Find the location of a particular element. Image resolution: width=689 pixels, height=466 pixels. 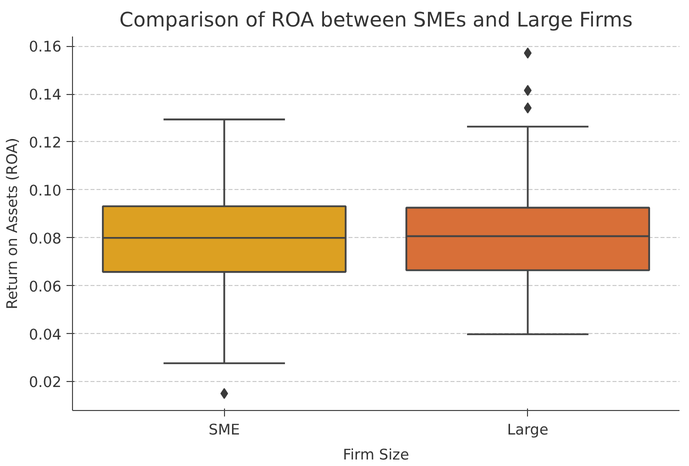

y-axis-title: Return on Assets (ROA) is located at coordinates (12, 224).